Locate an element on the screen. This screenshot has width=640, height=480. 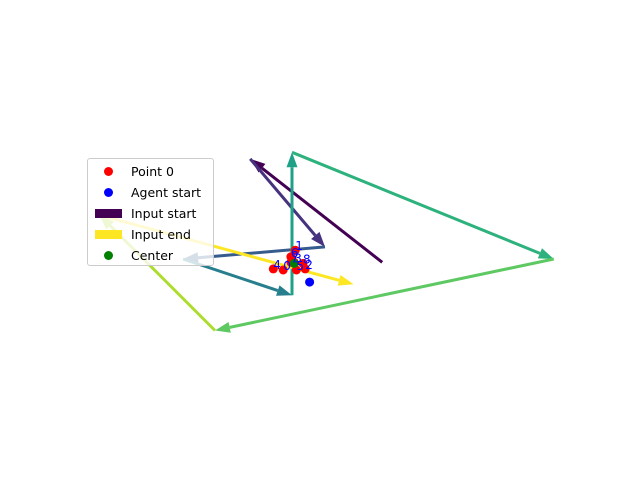
legend-item-input-end: Input end is located at coordinates (142, 234).